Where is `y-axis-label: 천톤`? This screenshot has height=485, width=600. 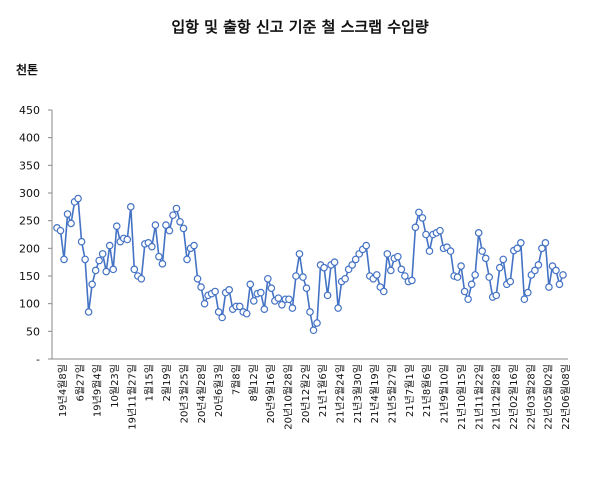
y-axis-label: 천톤 is located at coordinates (27, 69).